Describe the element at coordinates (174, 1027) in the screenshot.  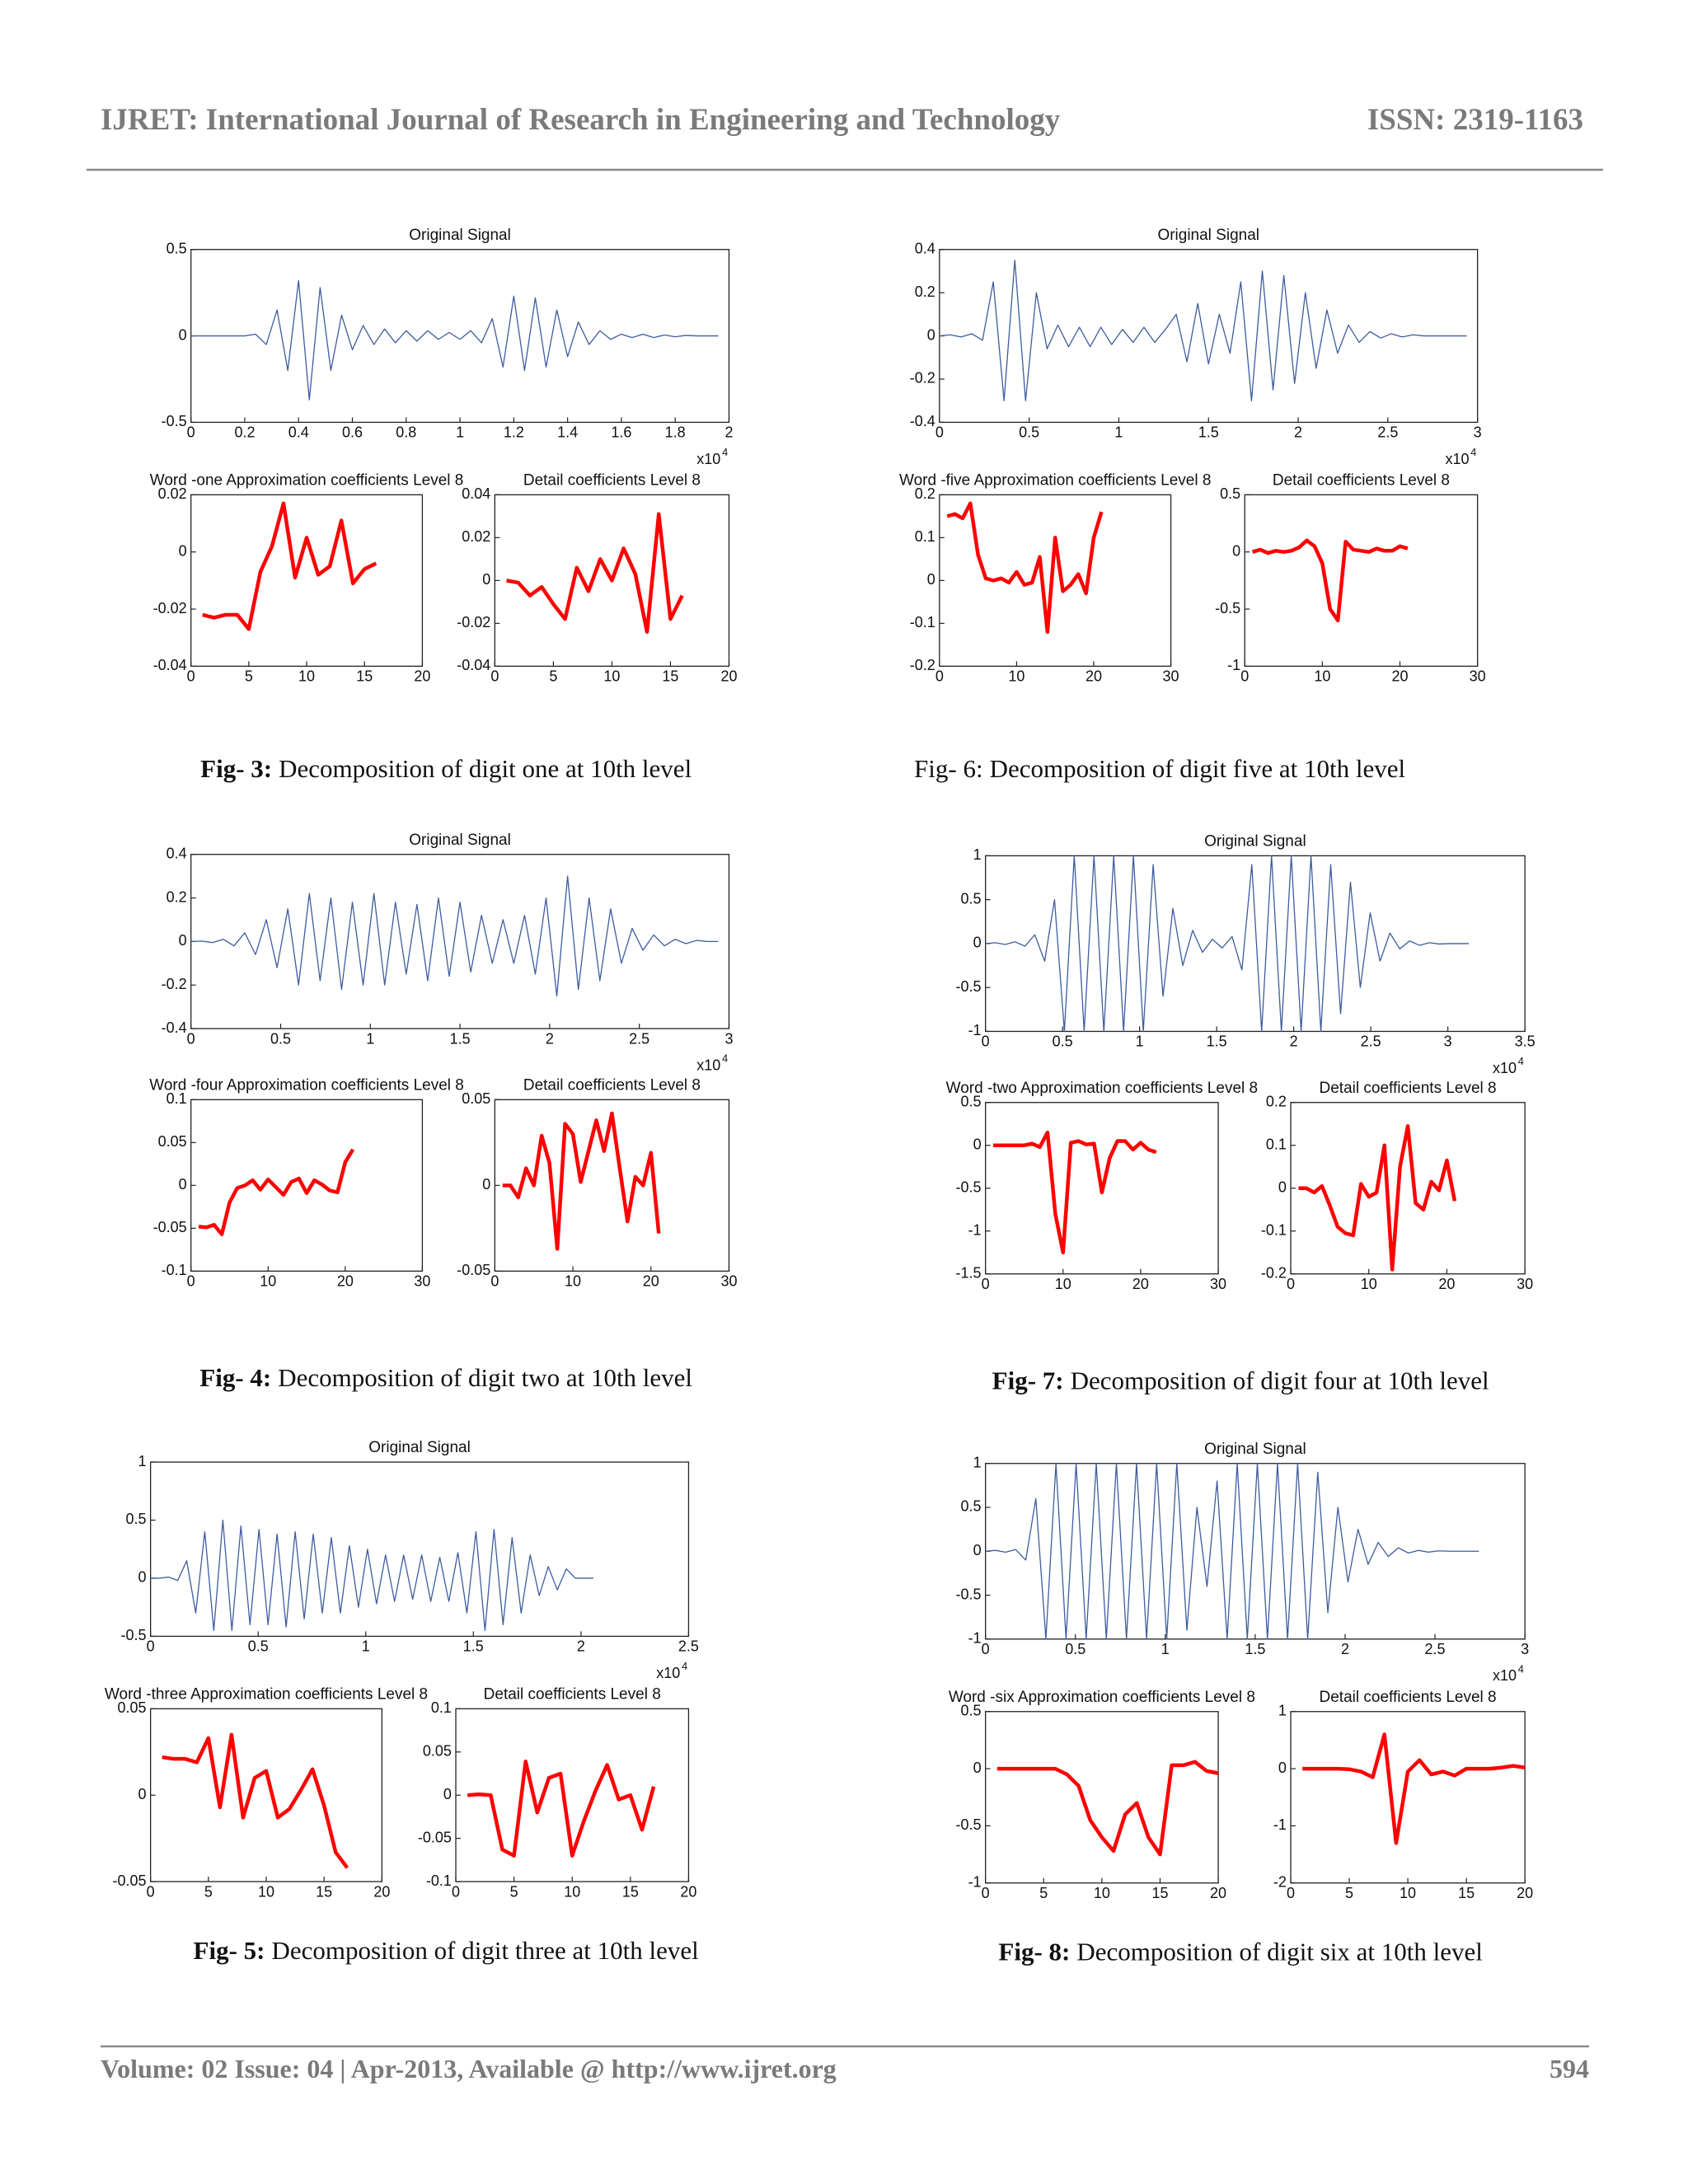
I see `y-tick-label: -0.4` at that location.